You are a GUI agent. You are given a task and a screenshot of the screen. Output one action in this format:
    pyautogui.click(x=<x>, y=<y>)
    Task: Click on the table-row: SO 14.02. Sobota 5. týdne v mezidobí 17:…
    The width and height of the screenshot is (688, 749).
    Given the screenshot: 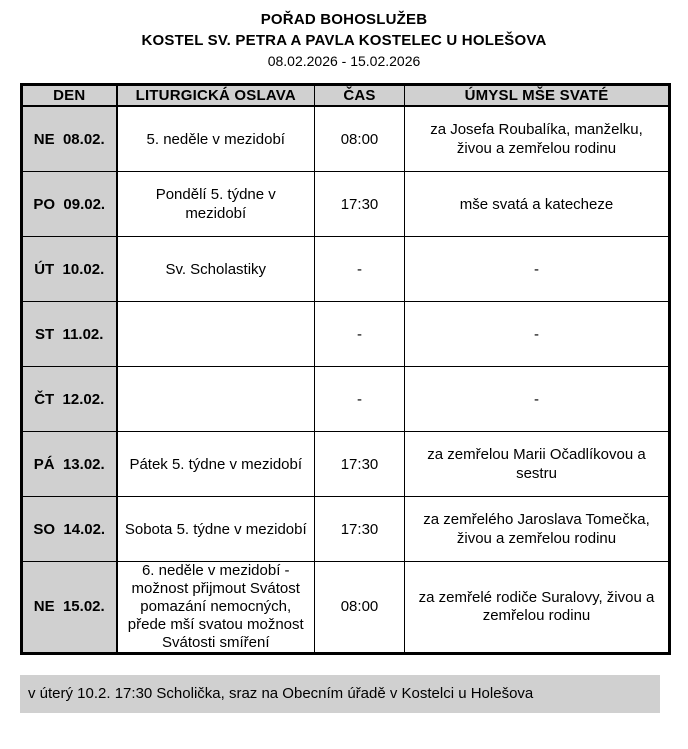 What is the action you would take?
    pyautogui.click(x=345, y=529)
    